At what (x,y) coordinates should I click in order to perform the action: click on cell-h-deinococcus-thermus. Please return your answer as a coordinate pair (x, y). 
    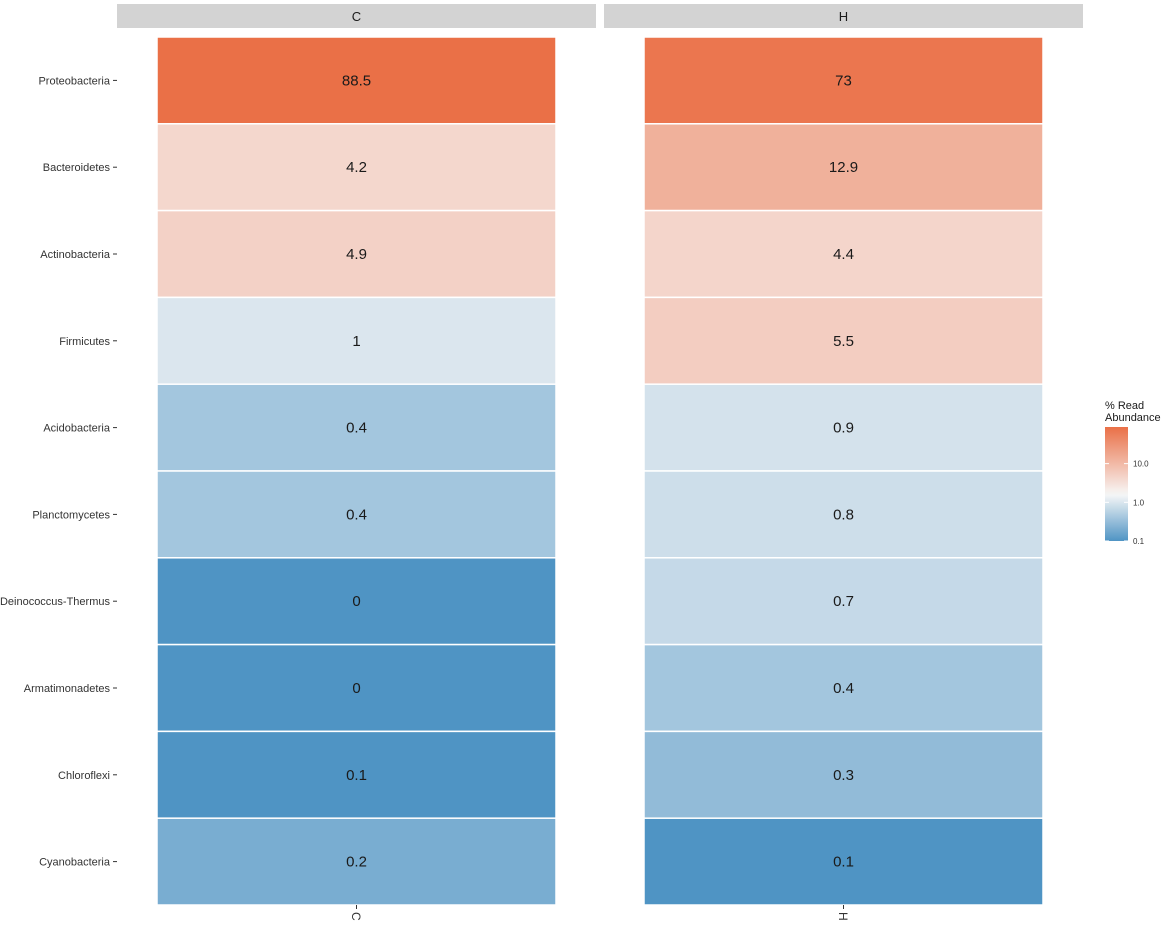
    Looking at the image, I should click on (843, 601).